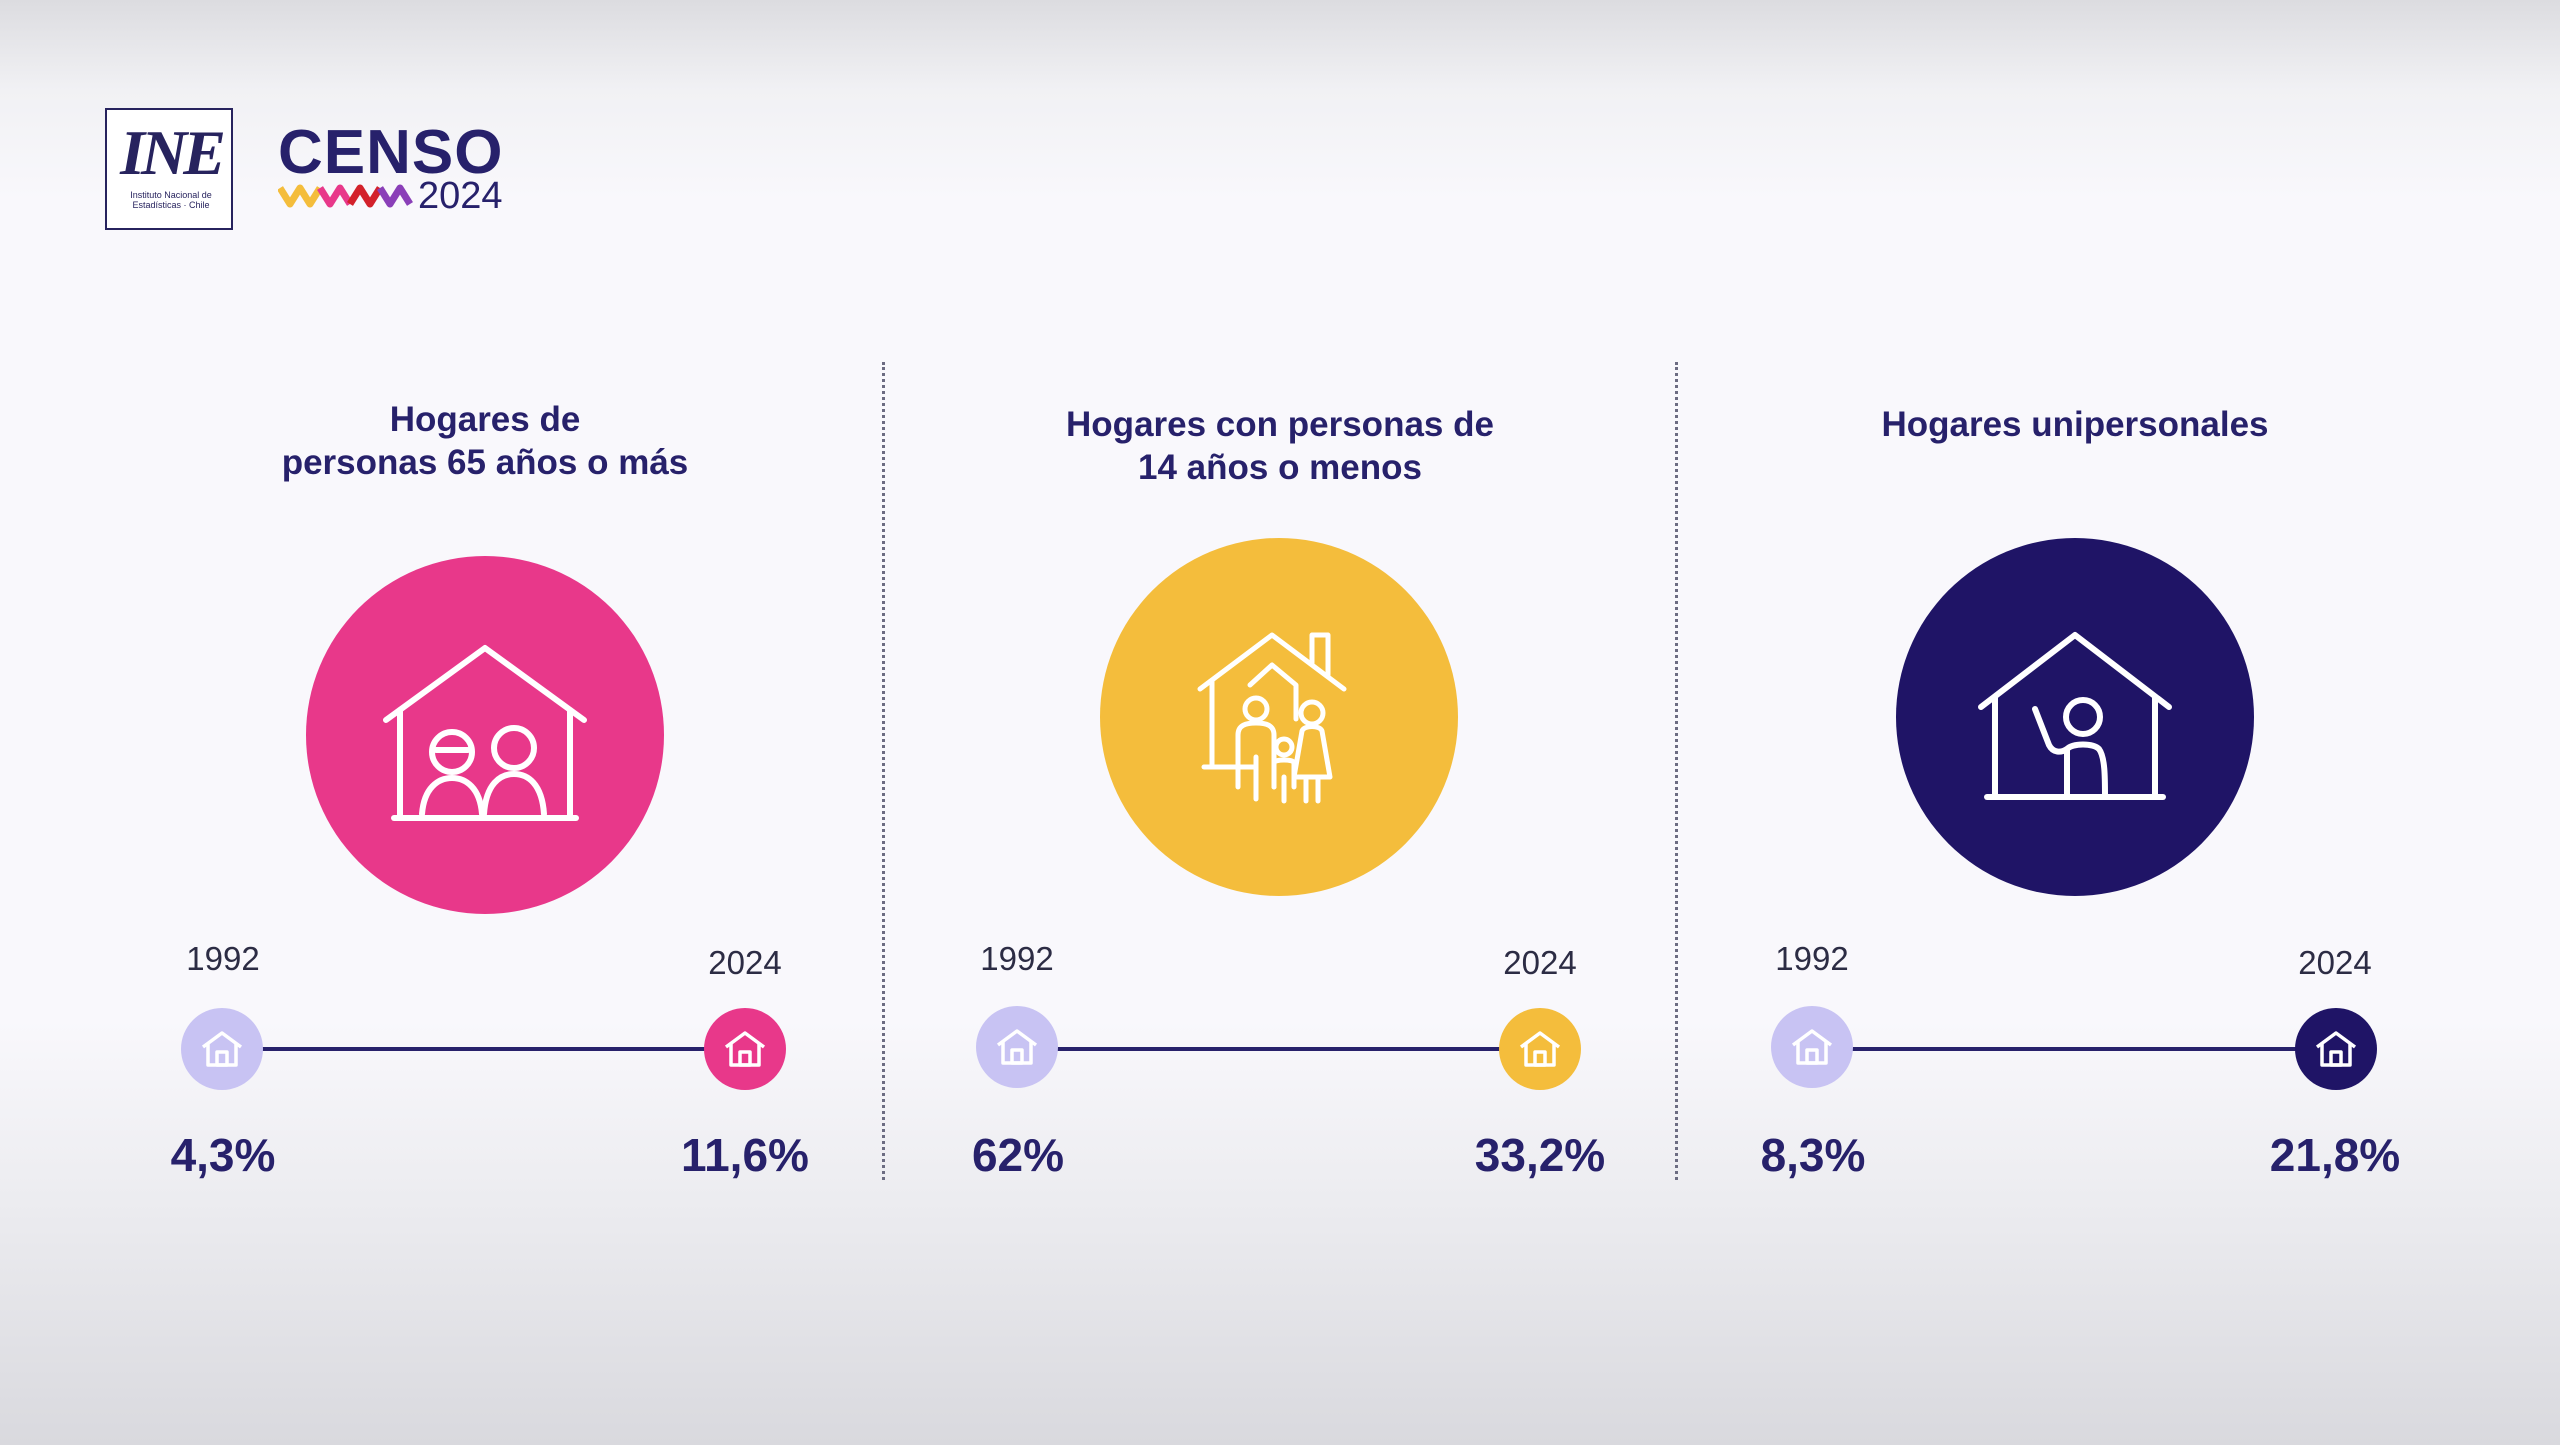 The width and height of the screenshot is (2560, 1445). What do you see at coordinates (391, 152) in the screenshot?
I see `censo-logo-title: CENSO` at bounding box center [391, 152].